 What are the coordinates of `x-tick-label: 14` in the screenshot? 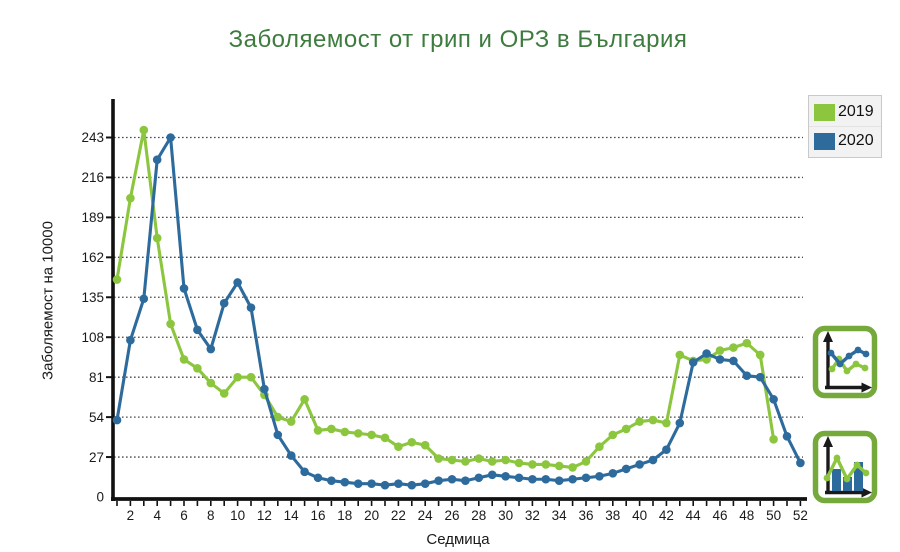 It's located at (292, 515).